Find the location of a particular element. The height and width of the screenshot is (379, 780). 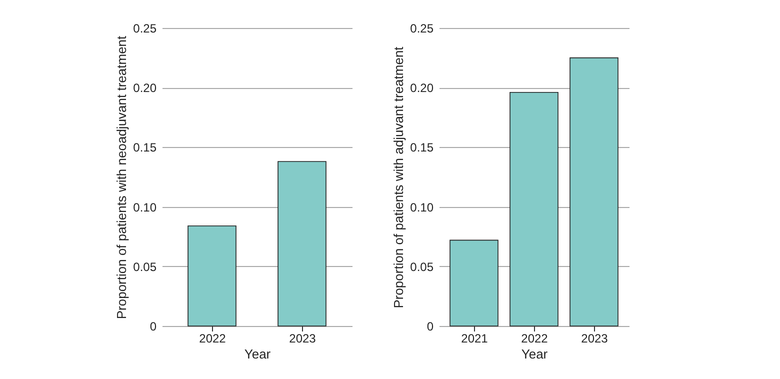

y-axis-title: Proportion of patients with adjuvant treatment is located at coordinates (398, 177).